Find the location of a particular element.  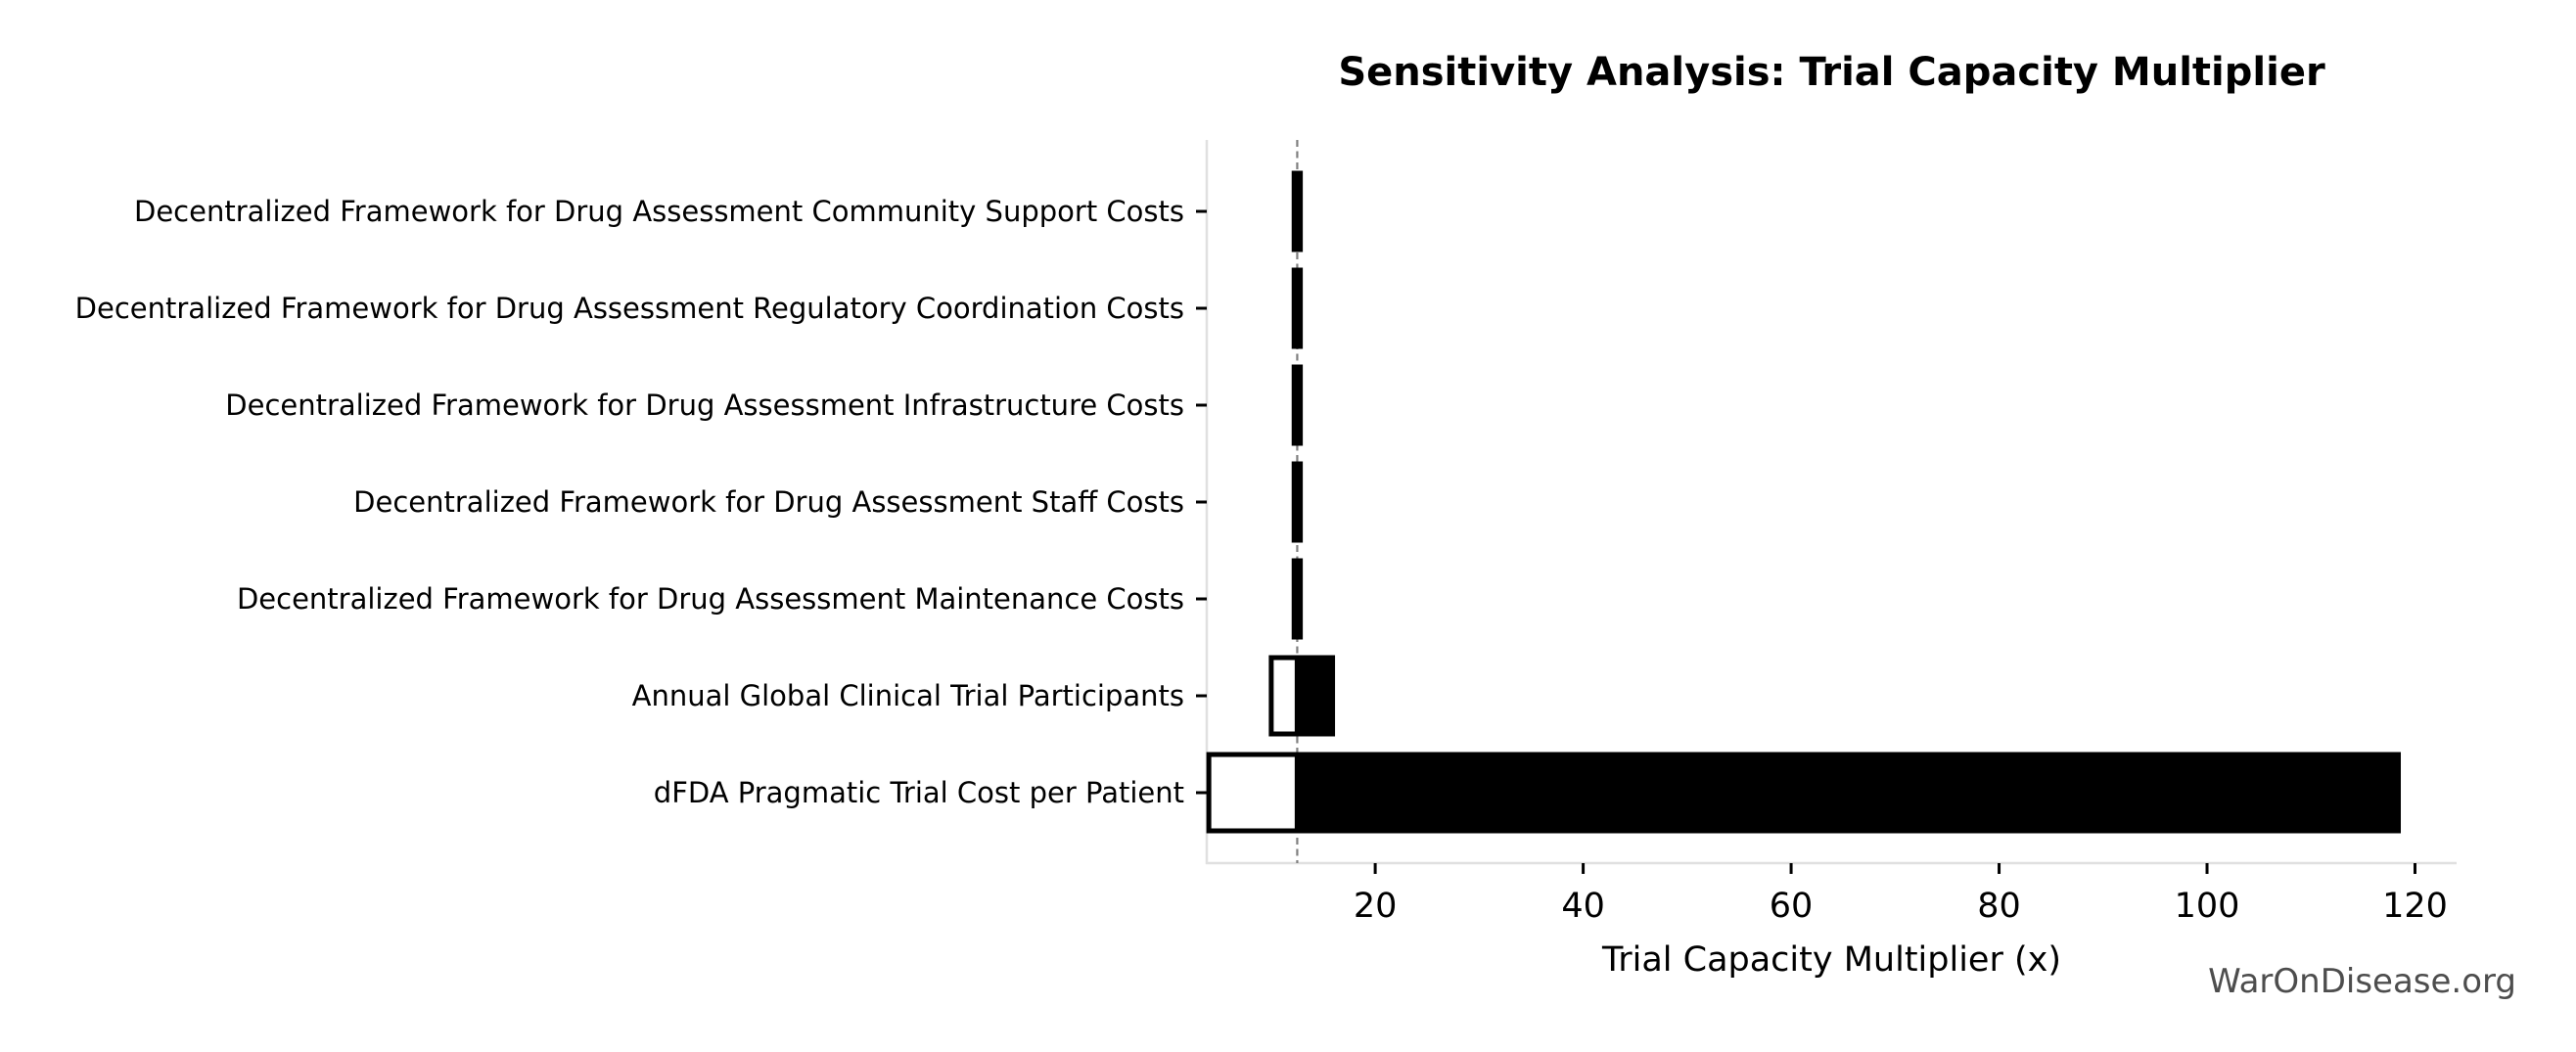

x-axis-label: Trial Capacity Multiplier (x) is located at coordinates (1831, 960).